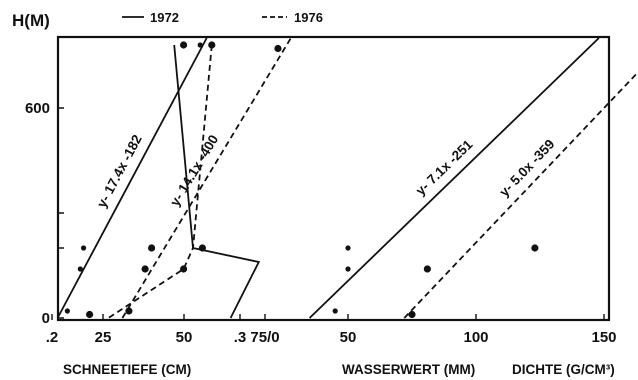 This screenshot has height=380, width=638. Describe the element at coordinates (37, 108) in the screenshot. I see `y-tick-label: 600` at that location.